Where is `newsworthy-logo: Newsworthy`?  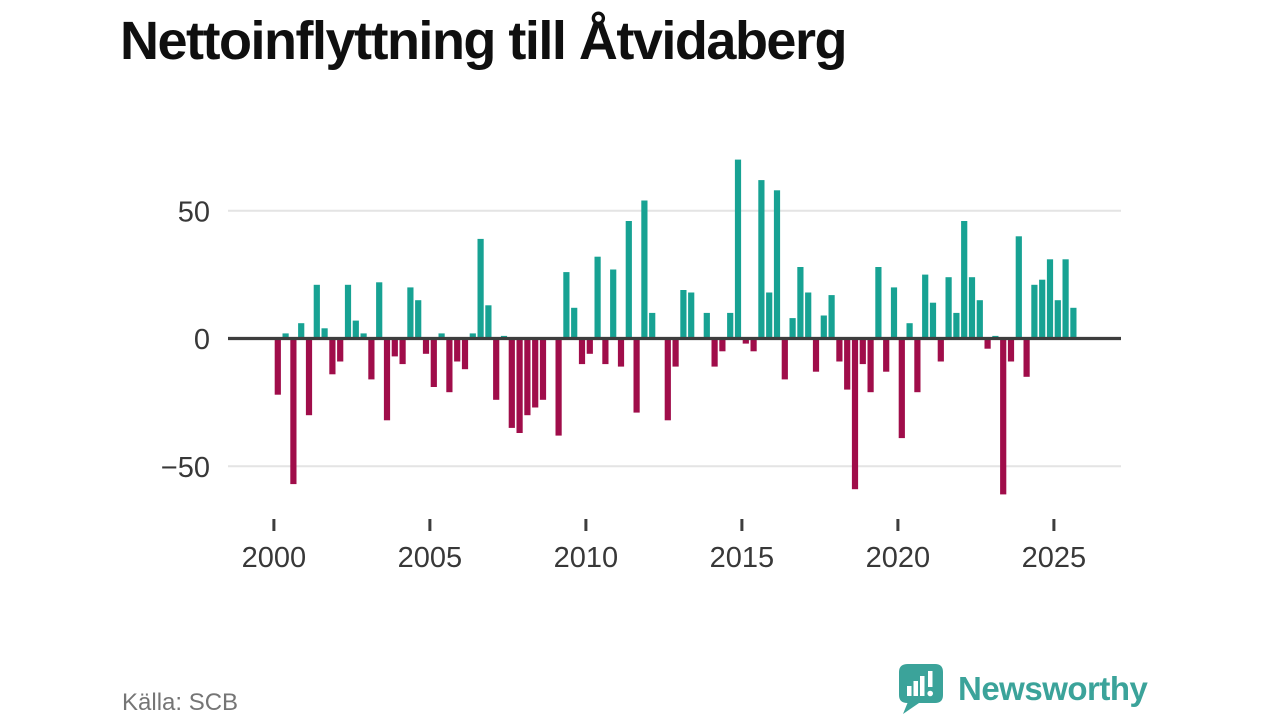 newsworthy-logo: Newsworthy is located at coordinates (1023, 689).